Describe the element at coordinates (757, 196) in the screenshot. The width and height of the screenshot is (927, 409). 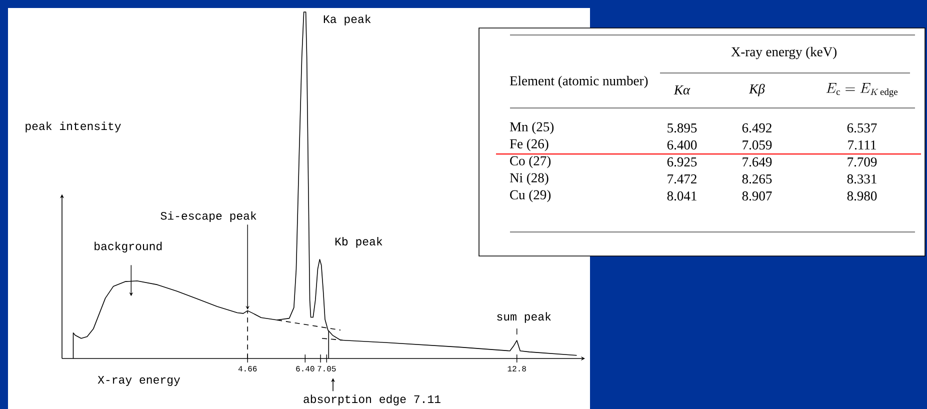
I see `data-label: 8.907` at that location.